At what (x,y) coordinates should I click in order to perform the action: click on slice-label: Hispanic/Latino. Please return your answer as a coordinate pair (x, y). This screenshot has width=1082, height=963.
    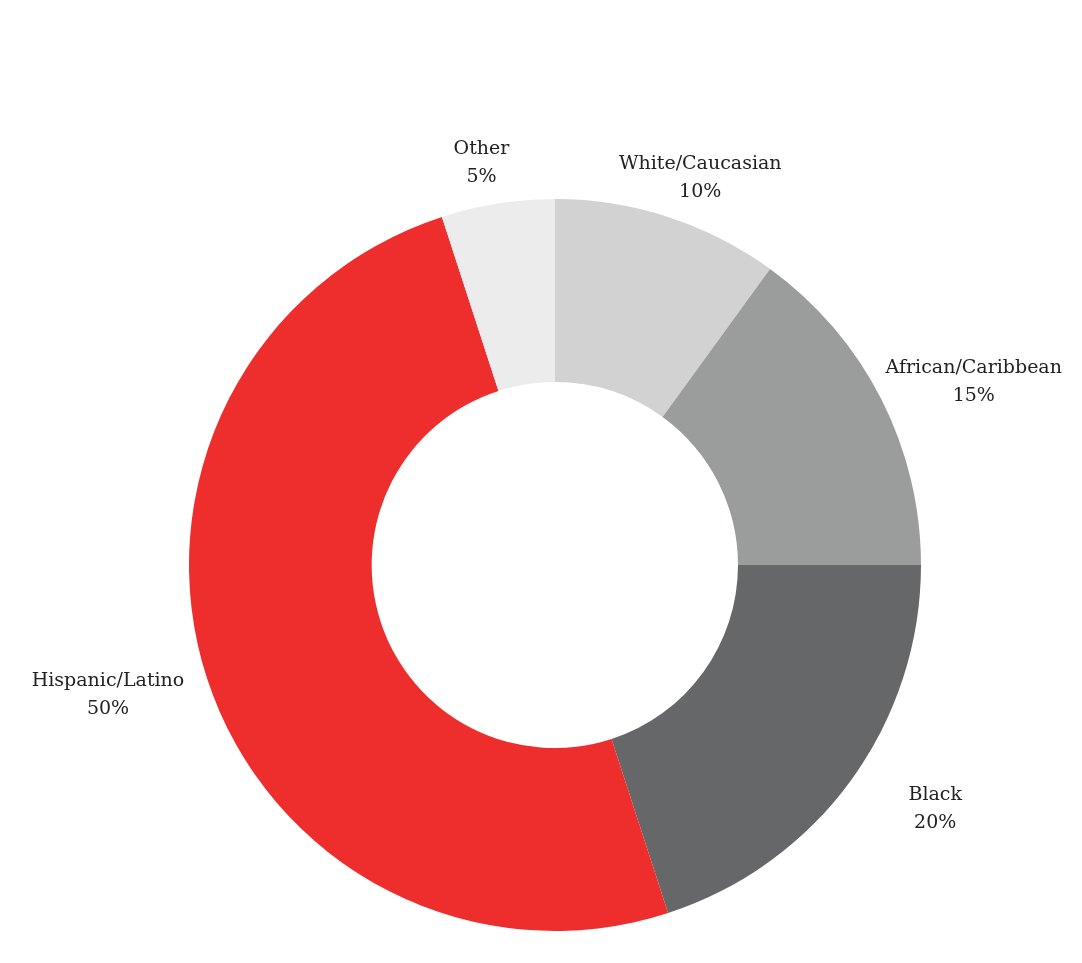
    Looking at the image, I should click on (108, 678).